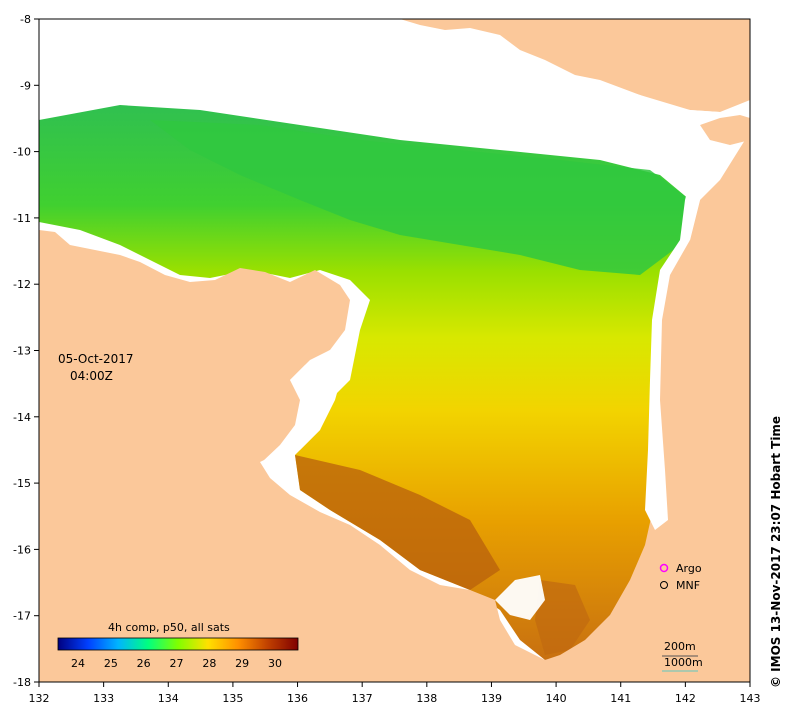 The width and height of the screenshot is (791, 716). Describe the element at coordinates (680, 646) in the screenshot. I see `contour-200m-label: 200m` at that location.